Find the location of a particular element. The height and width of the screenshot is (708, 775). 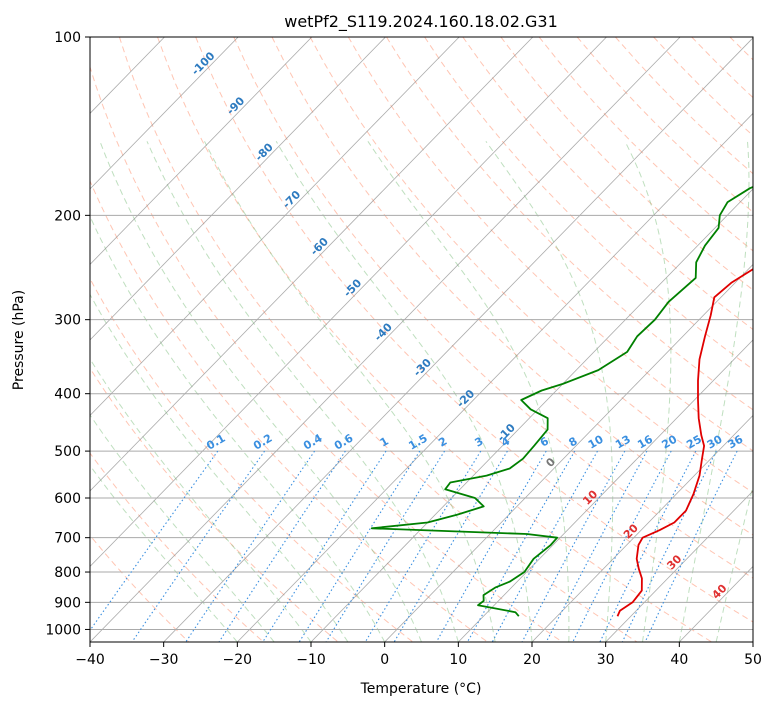

x-tick-label: 20 is located at coordinates (532, 660).